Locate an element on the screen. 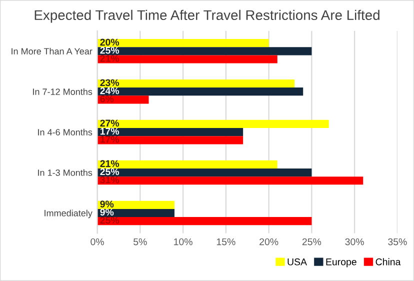 The image size is (414, 281). legend-label: USA is located at coordinates (297, 262).